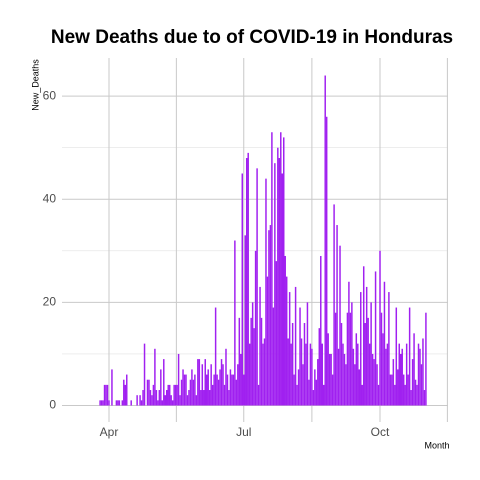 The image size is (480, 480). What do you see at coordinates (380, 432) in the screenshot?
I see `x-tick-label: Oct` at bounding box center [380, 432].